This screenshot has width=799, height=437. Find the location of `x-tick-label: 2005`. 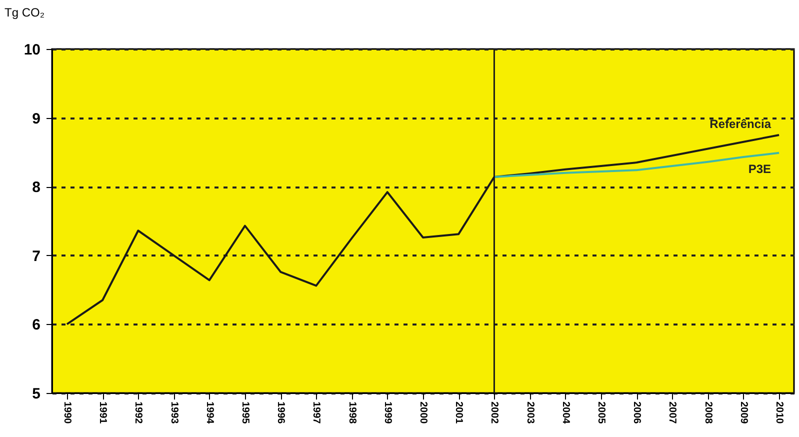

x-tick-label: 2005 is located at coordinates (601, 413).